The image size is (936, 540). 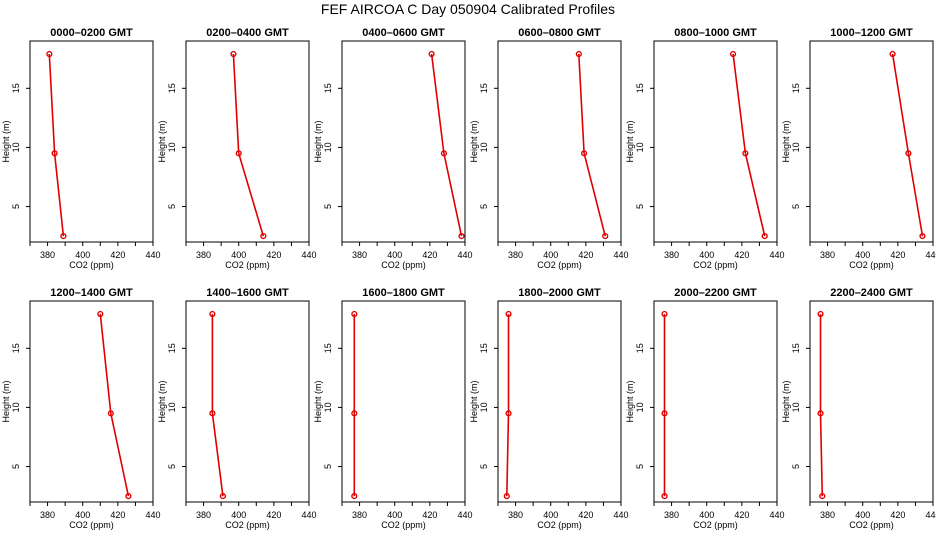 What do you see at coordinates (715, 293) in the screenshot?
I see `panel-title: 2000–2200 GMT` at bounding box center [715, 293].